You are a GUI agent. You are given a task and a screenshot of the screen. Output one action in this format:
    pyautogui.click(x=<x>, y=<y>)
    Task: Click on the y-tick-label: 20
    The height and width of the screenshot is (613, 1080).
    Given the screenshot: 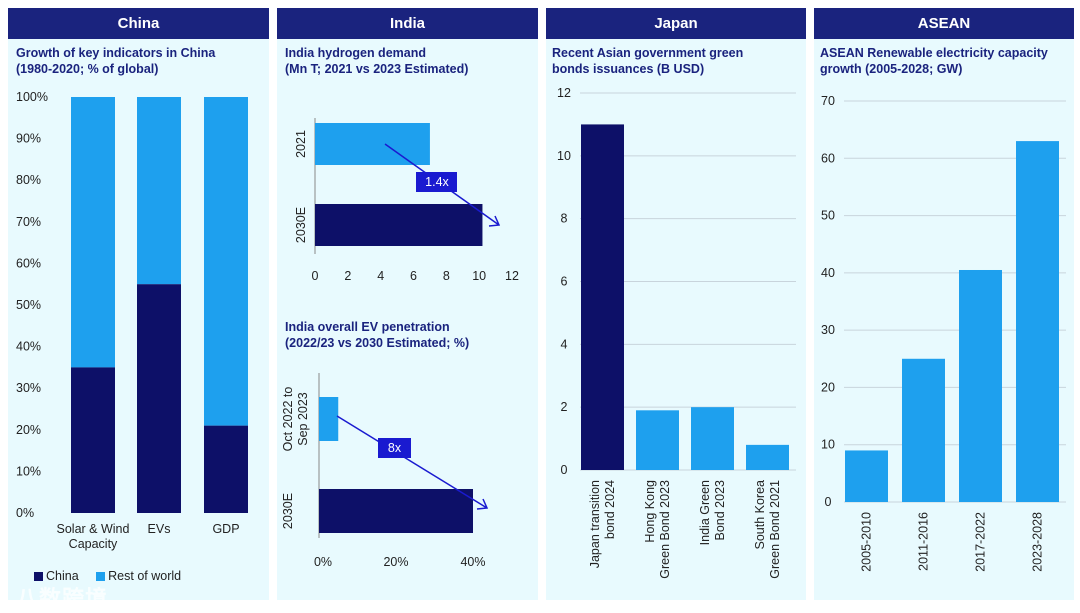 What is the action you would take?
    pyautogui.click(x=828, y=387)
    